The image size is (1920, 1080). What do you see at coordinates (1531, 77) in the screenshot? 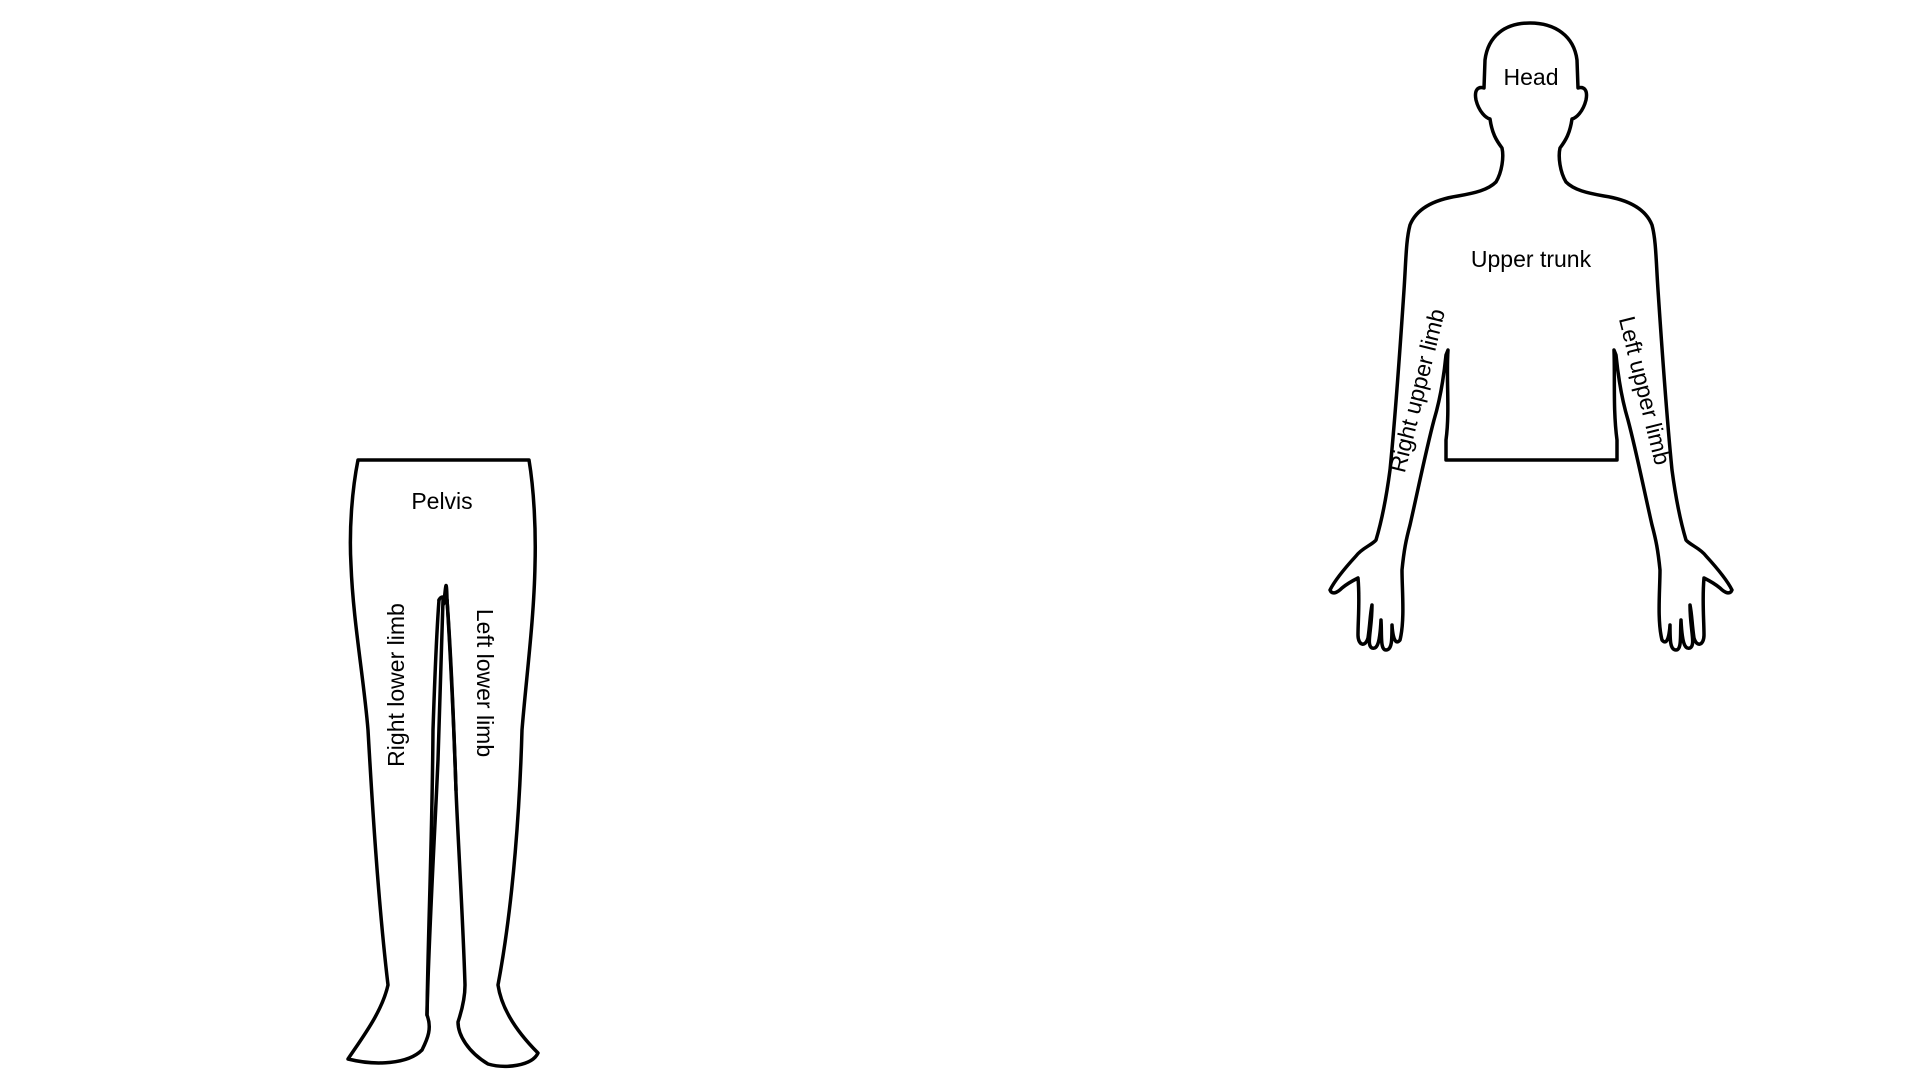
I see `head-label: Head` at bounding box center [1531, 77].